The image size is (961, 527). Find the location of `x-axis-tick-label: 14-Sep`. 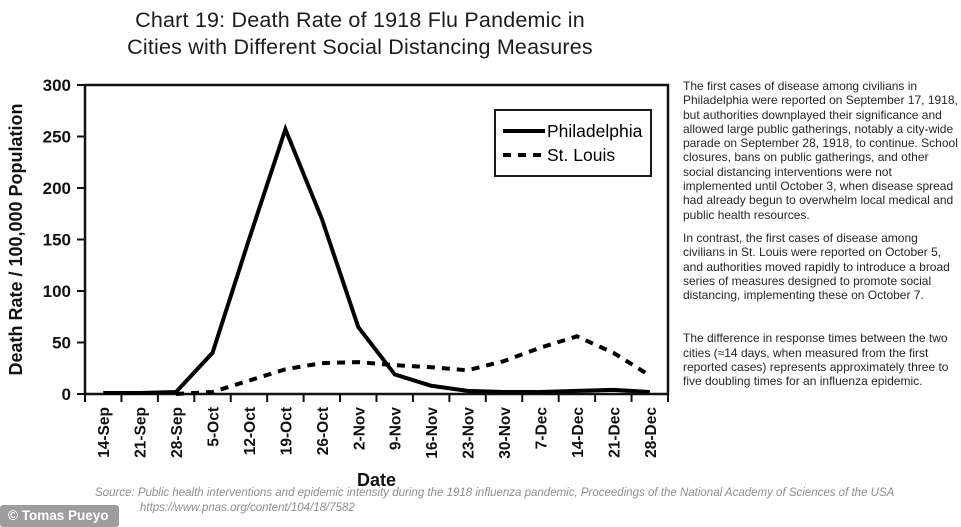

x-axis-tick-label: 14-Sep is located at coordinates (104, 432).